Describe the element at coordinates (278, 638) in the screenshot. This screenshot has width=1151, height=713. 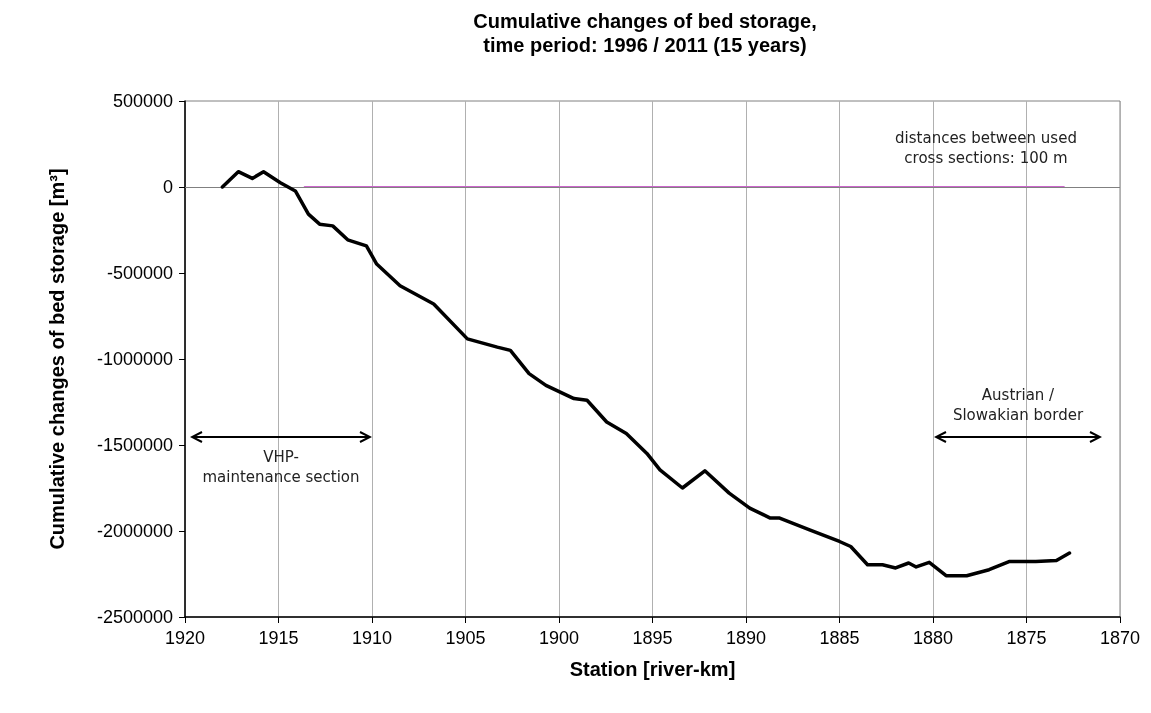
I see `x-tick-label: 1915` at that location.